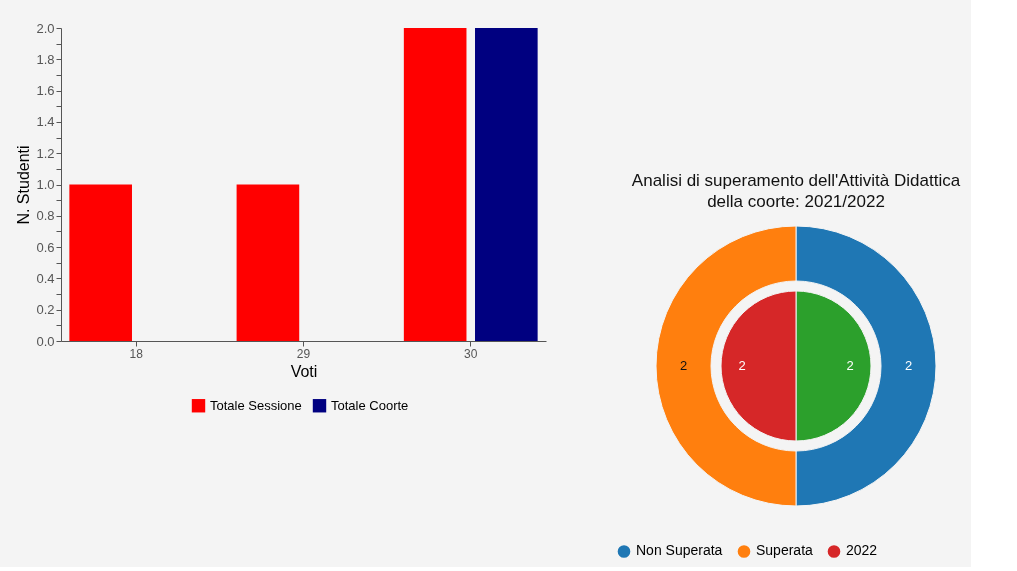  What do you see at coordinates (256, 405) in the screenshot?
I see `legend-label: Totale Sessione` at bounding box center [256, 405].